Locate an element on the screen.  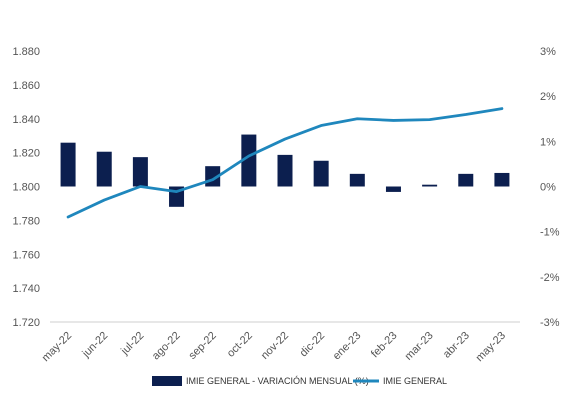
y-right-tick-label: 1% is located at coordinates (548, 142).